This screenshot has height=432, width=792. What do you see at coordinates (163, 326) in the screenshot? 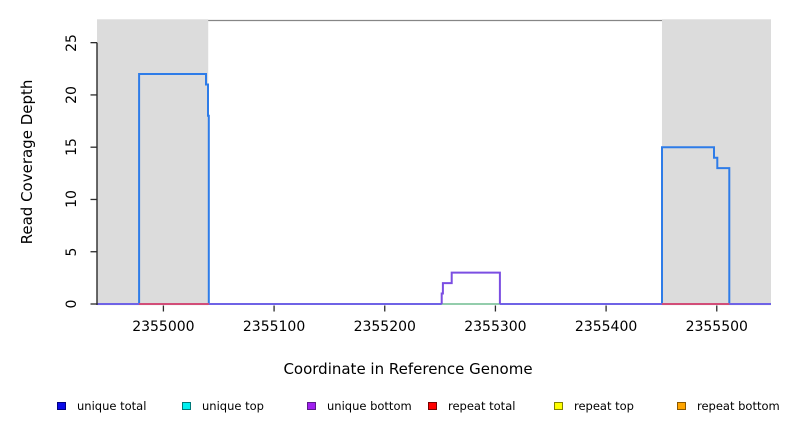
I see `x-tick-label: 2355000` at bounding box center [163, 326].